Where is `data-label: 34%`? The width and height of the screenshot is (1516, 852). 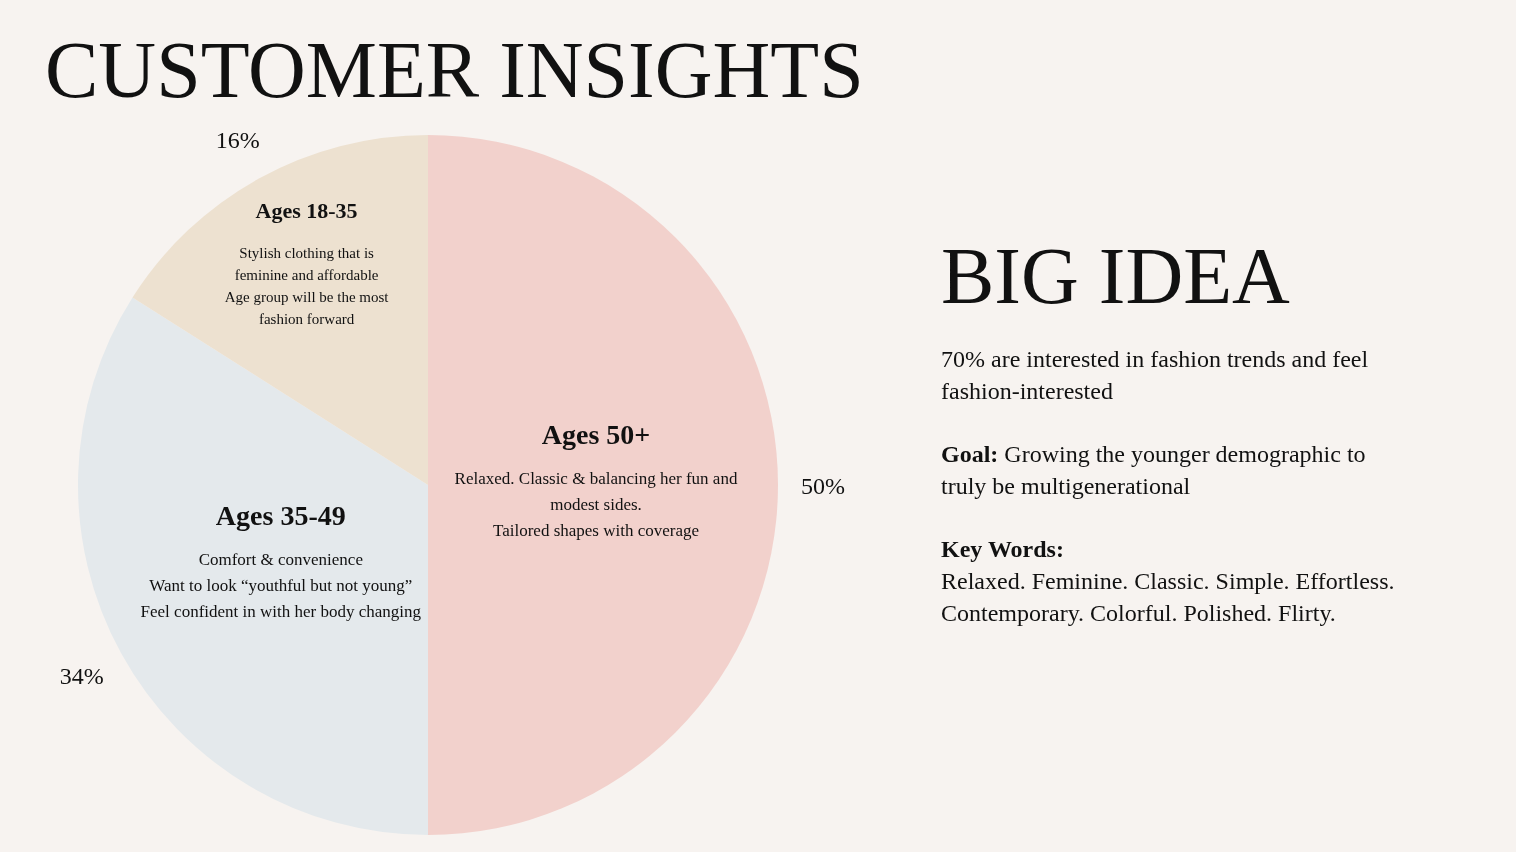 data-label: 34% is located at coordinates (81, 676).